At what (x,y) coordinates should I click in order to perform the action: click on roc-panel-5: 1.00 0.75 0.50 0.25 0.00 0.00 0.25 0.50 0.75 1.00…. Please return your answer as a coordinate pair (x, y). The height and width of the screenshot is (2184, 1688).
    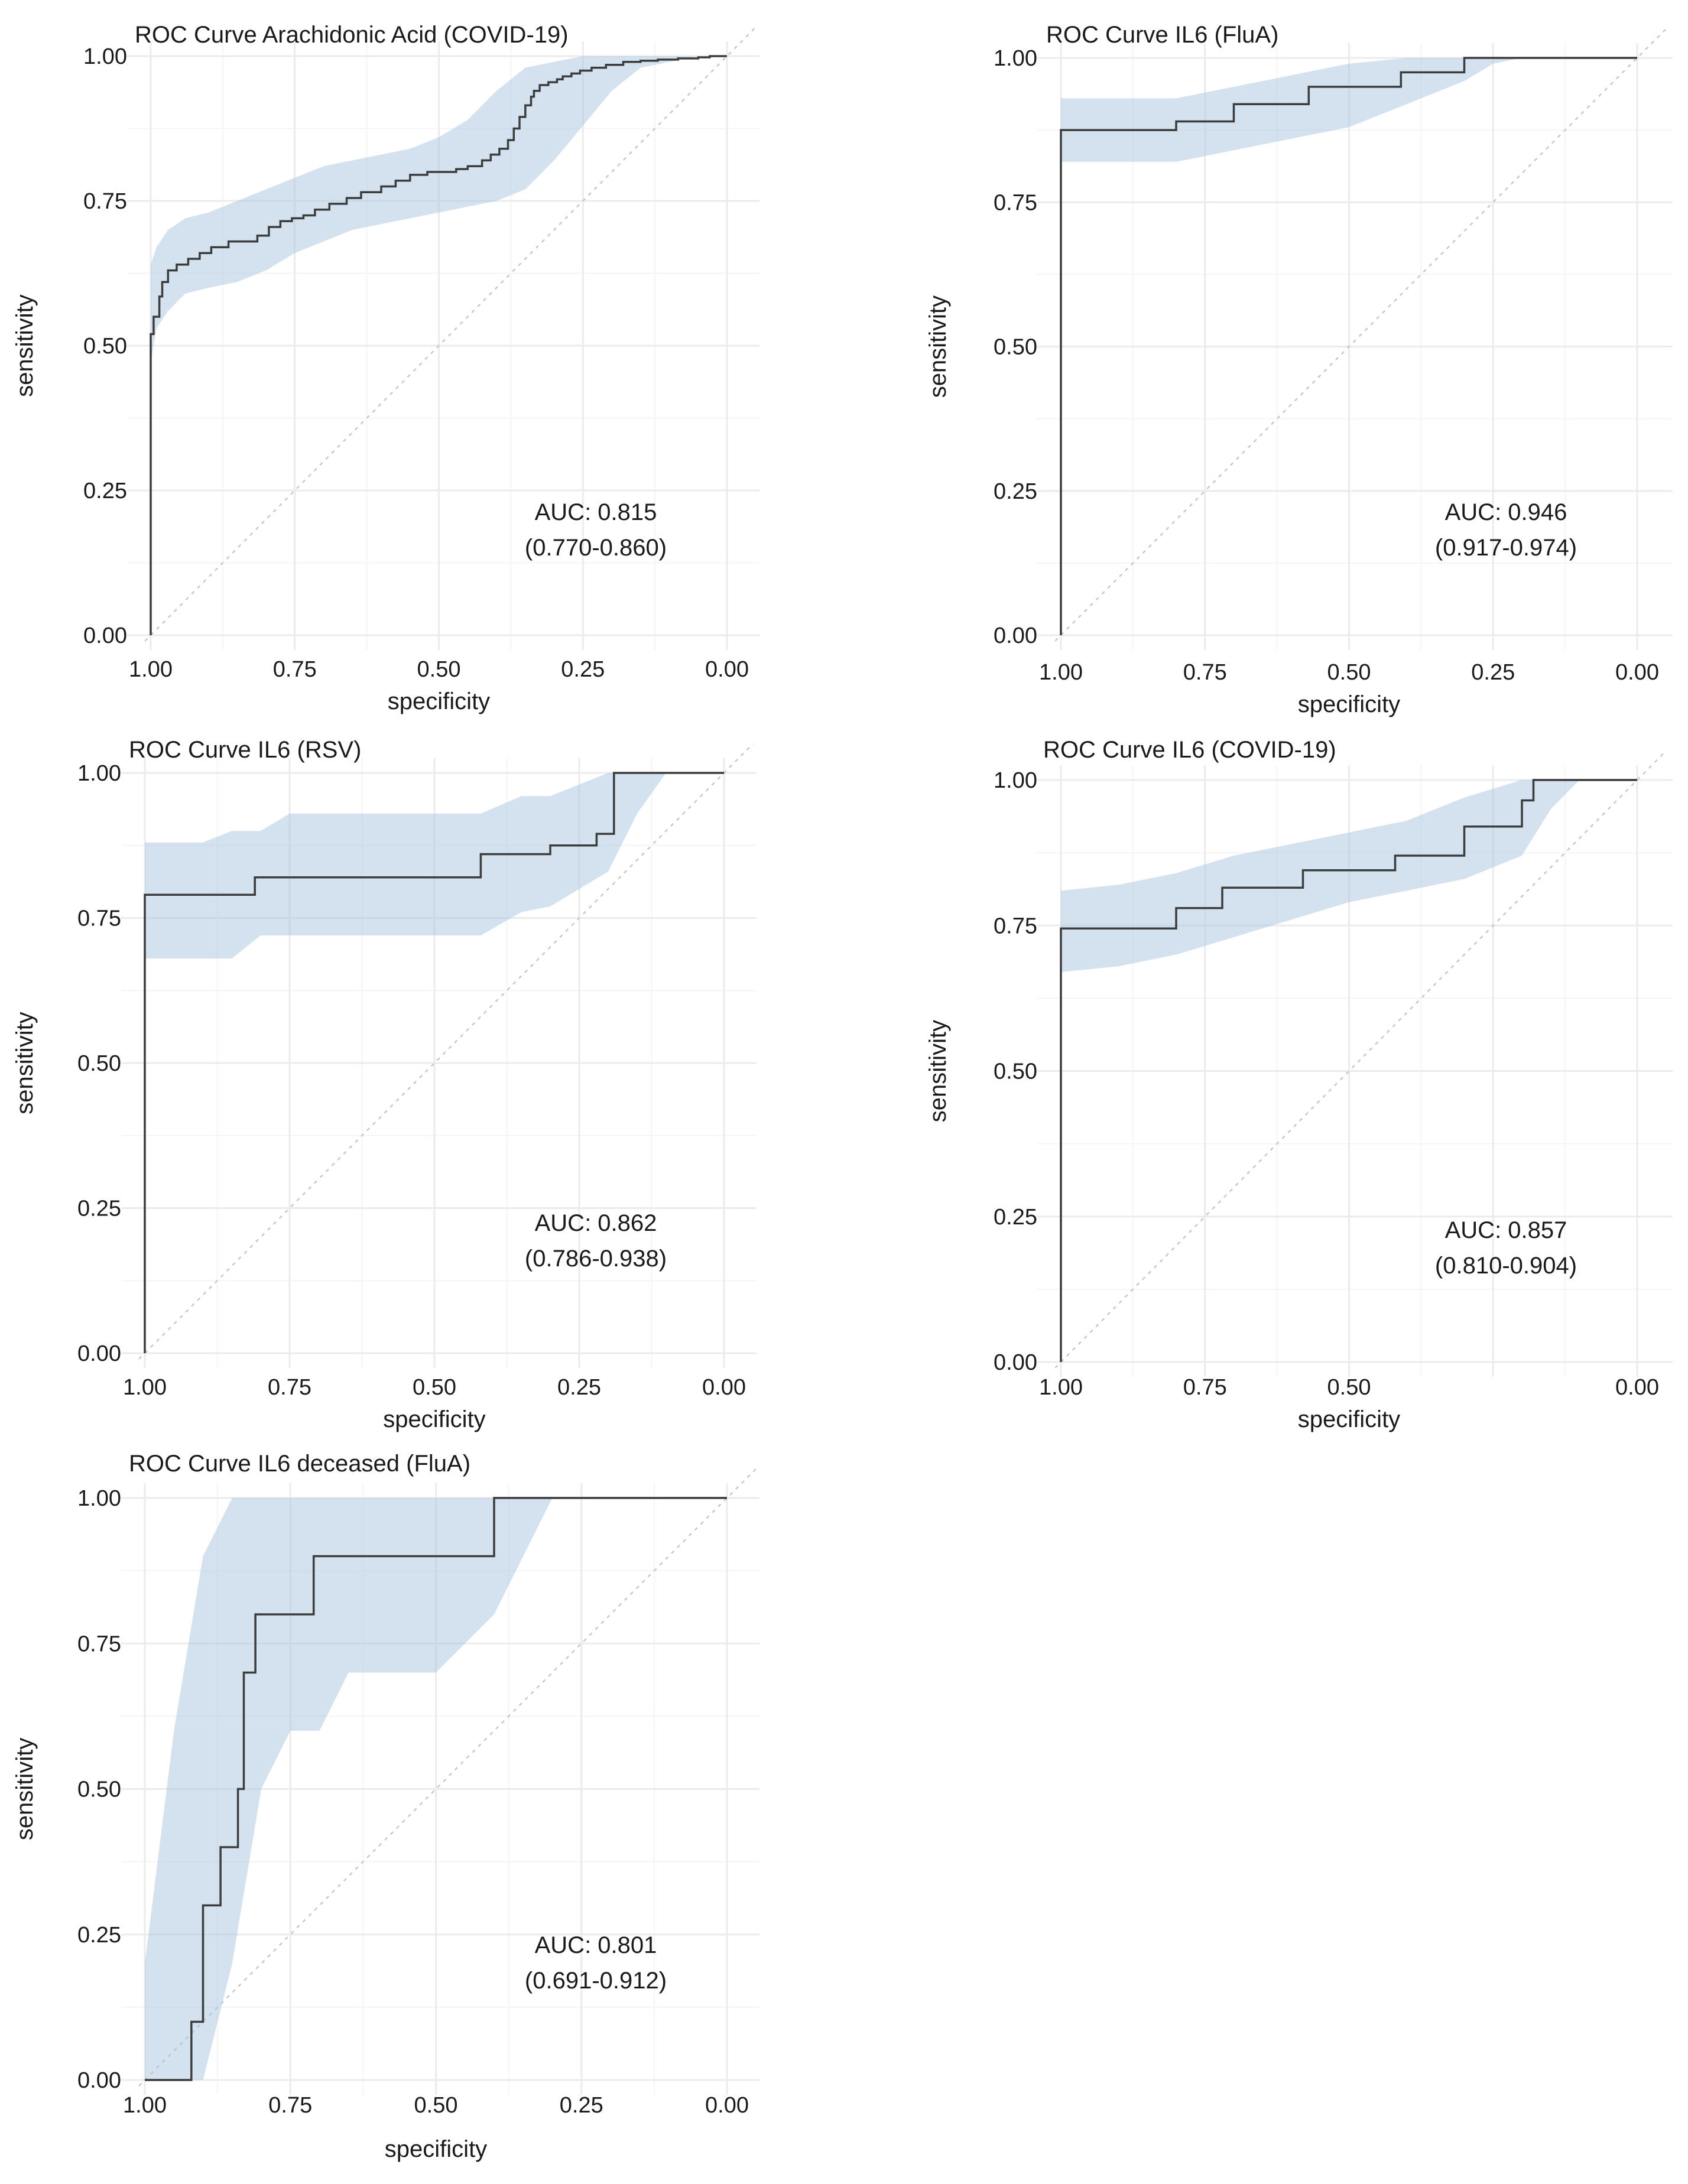
    Looking at the image, I should click on (385, 1806).